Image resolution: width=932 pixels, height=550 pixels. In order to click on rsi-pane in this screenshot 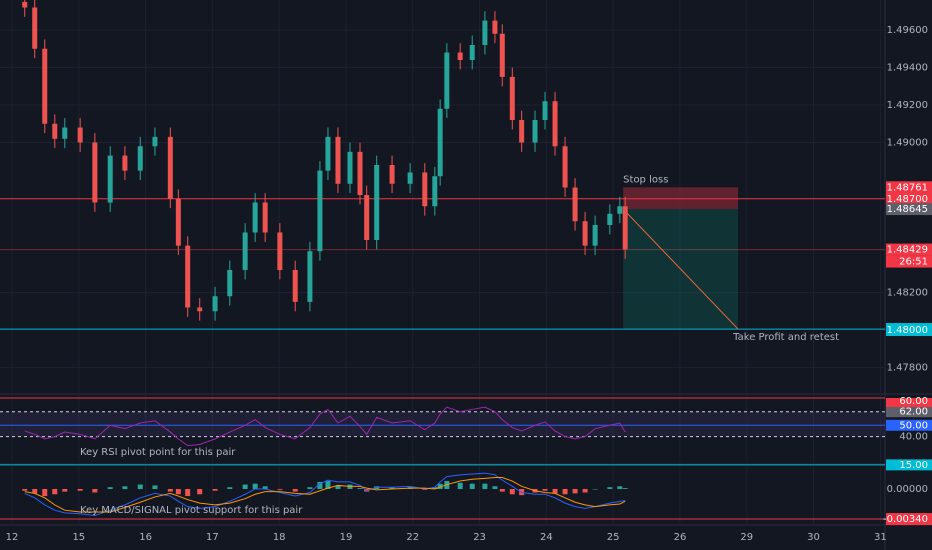, I will do `click(442, 431)`.